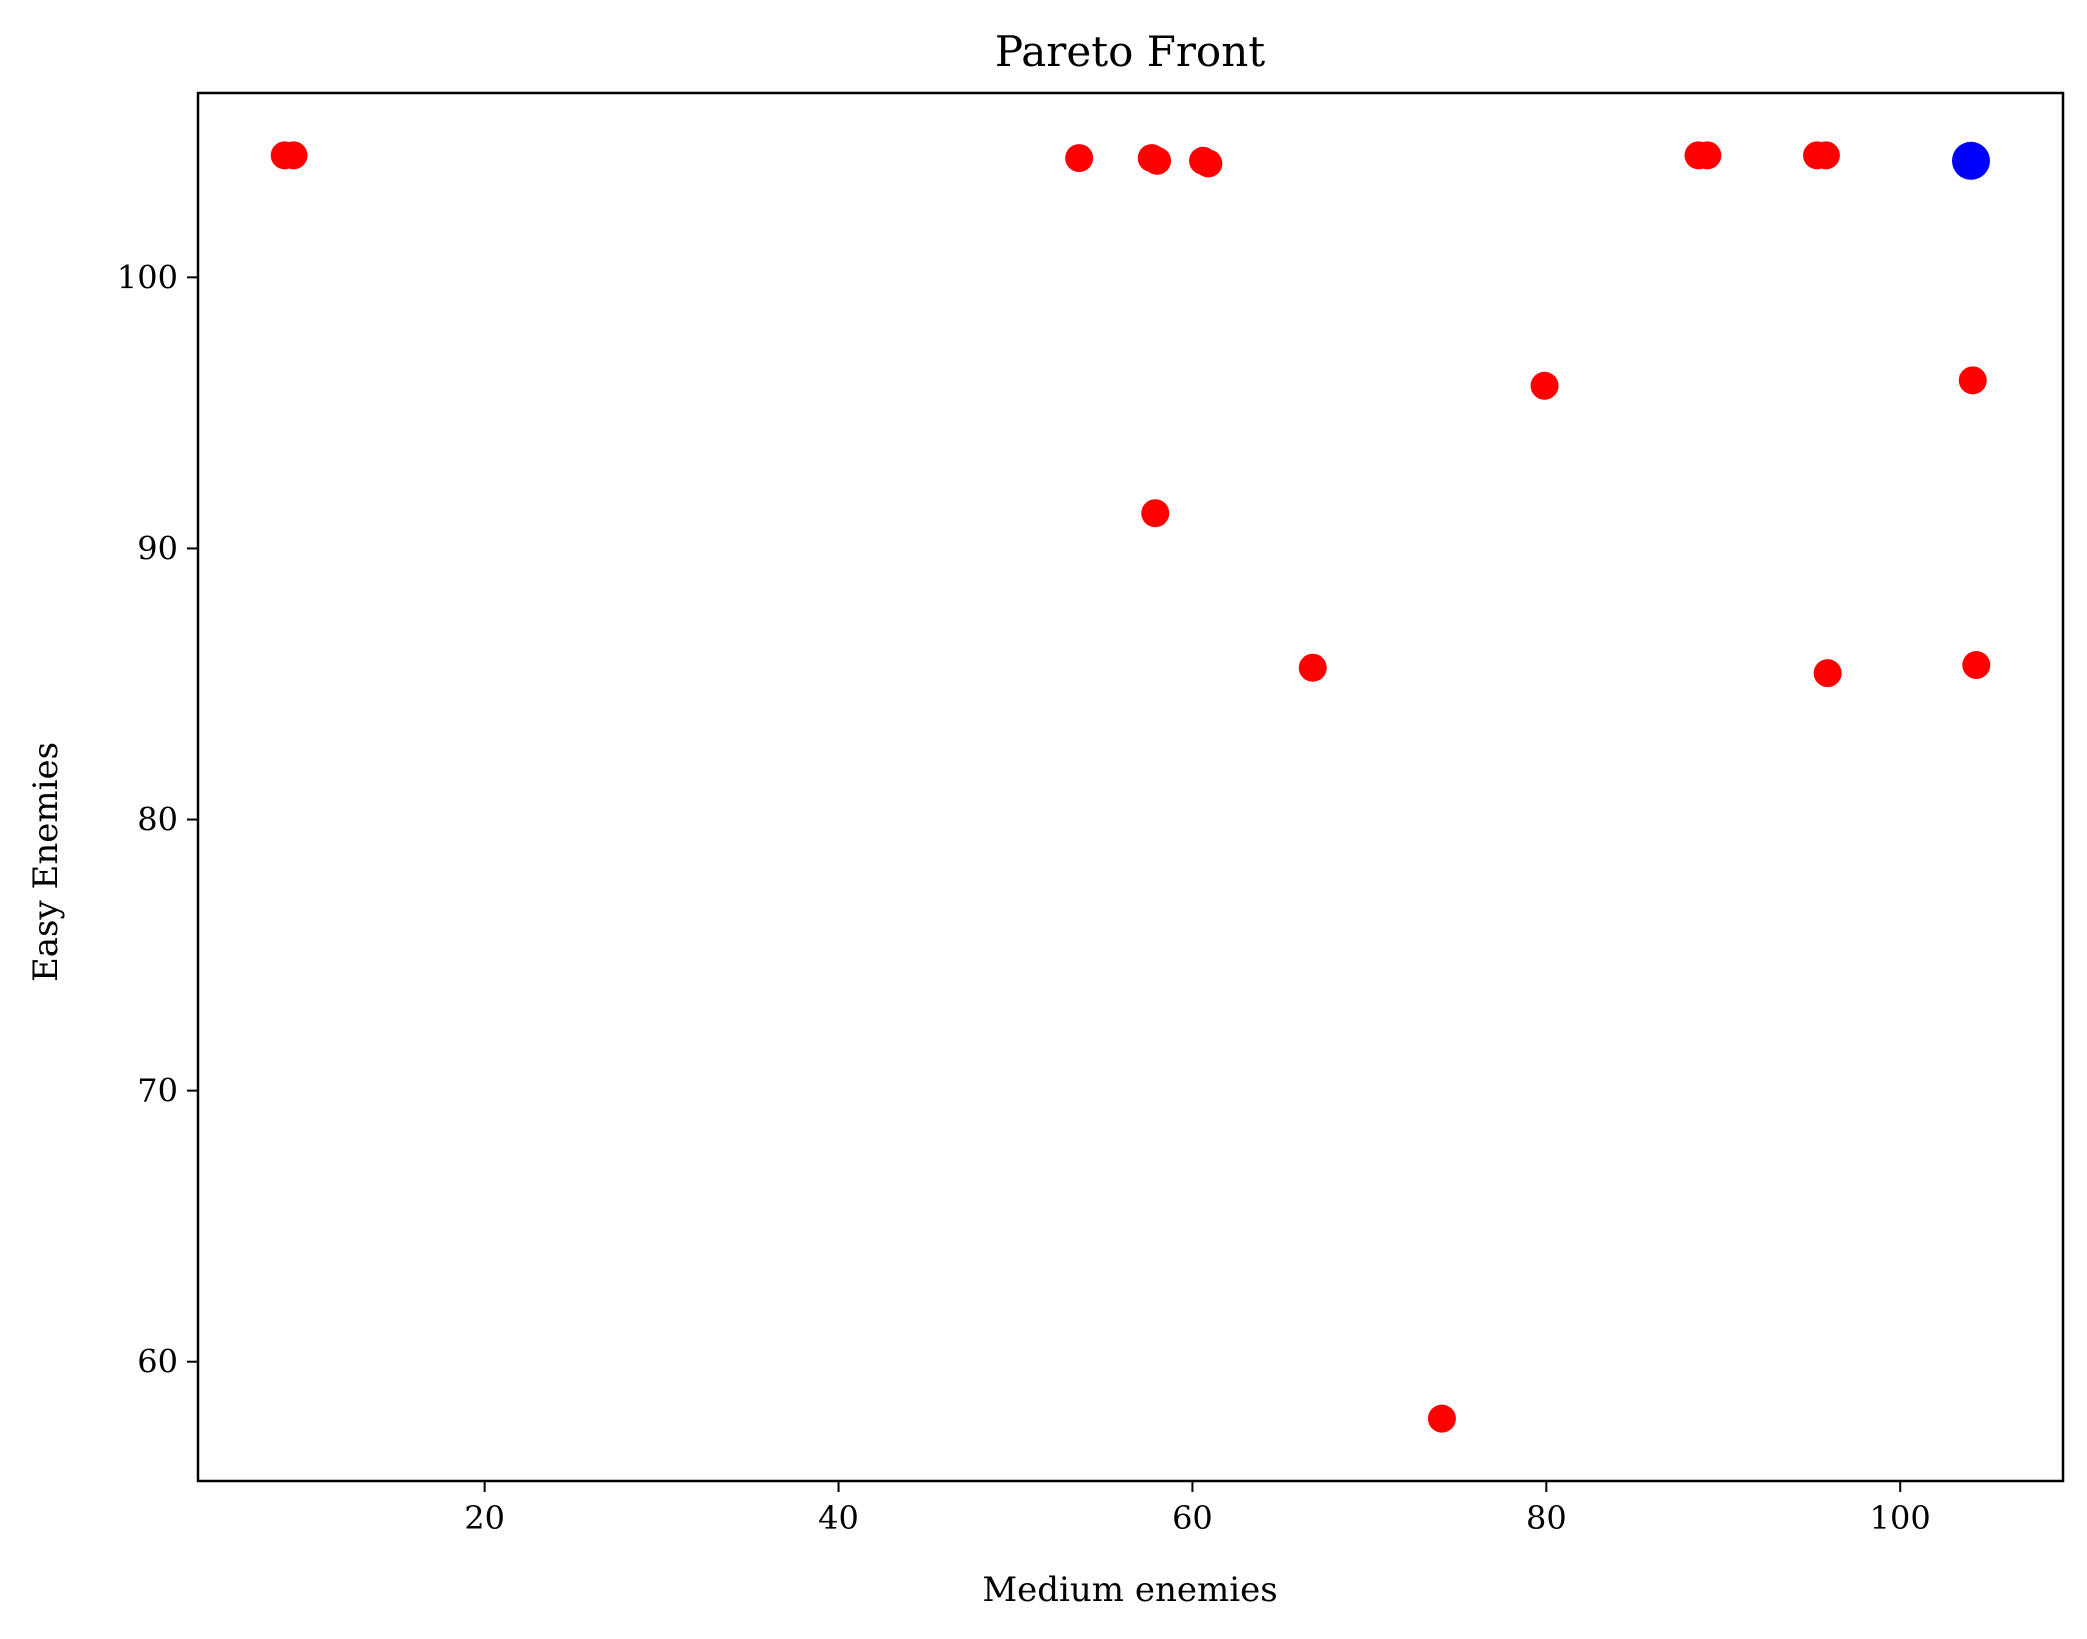 The height and width of the screenshot is (1639, 2087). Describe the element at coordinates (1546, 1518) in the screenshot. I see `x-tick-label: 80` at that location.